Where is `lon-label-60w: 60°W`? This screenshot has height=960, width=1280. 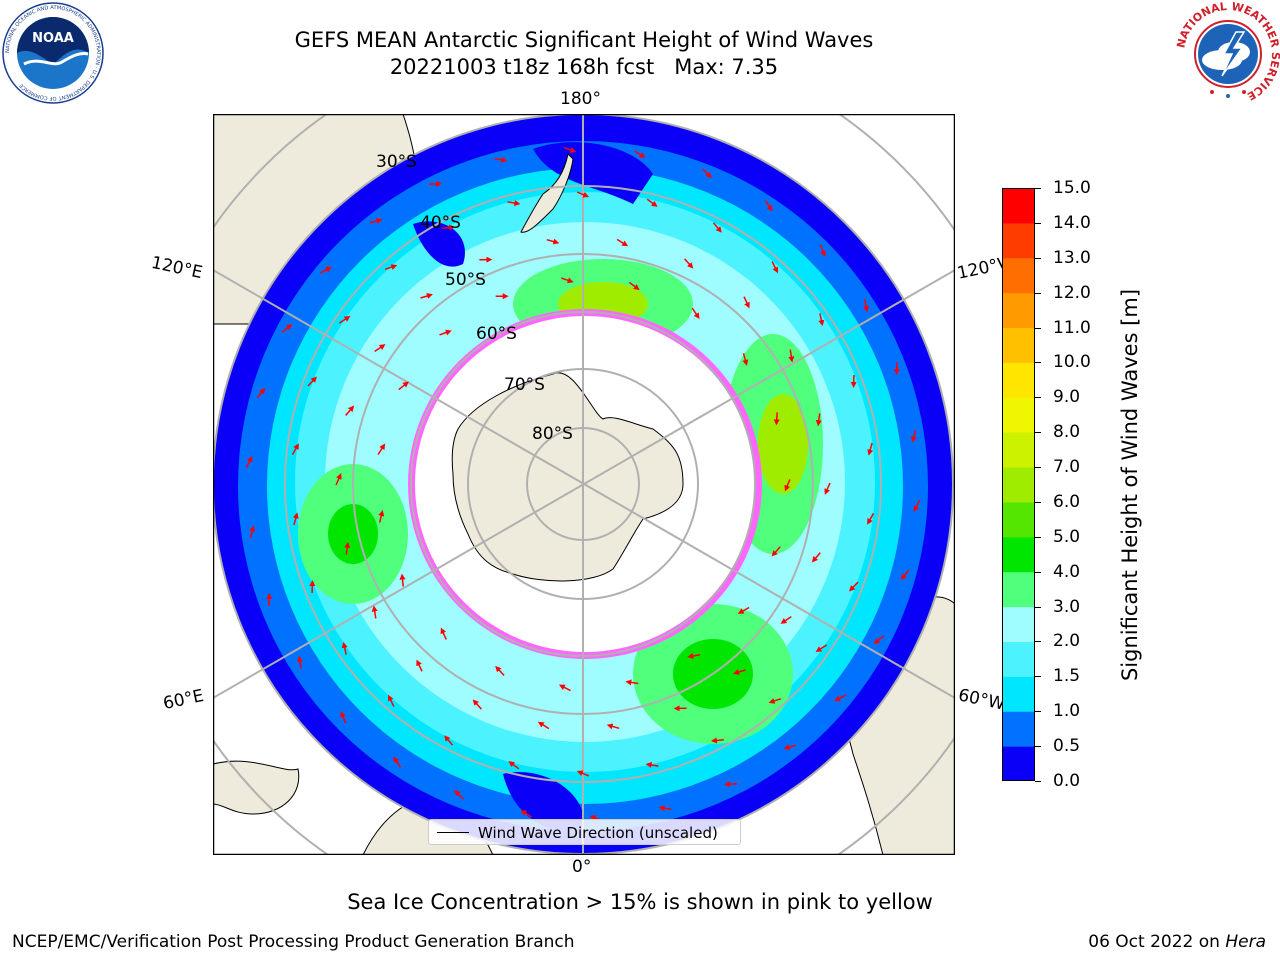
lon-label-60w: 60°W is located at coordinates (981, 700).